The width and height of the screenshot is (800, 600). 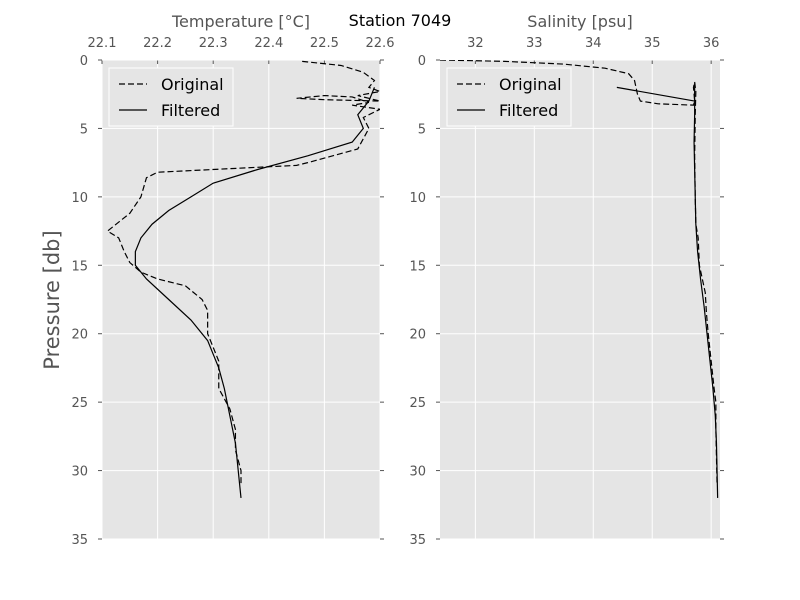 What do you see at coordinates (417, 335) in the screenshot?
I see `salinity-y-tick-label: 20` at bounding box center [417, 335].